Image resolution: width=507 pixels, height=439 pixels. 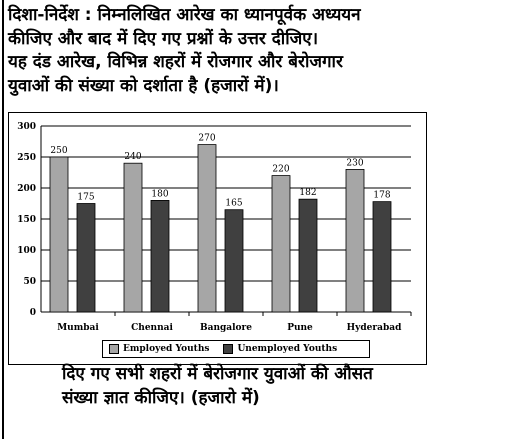 I want to click on x-category-label: Bangalore, so click(x=226, y=328).